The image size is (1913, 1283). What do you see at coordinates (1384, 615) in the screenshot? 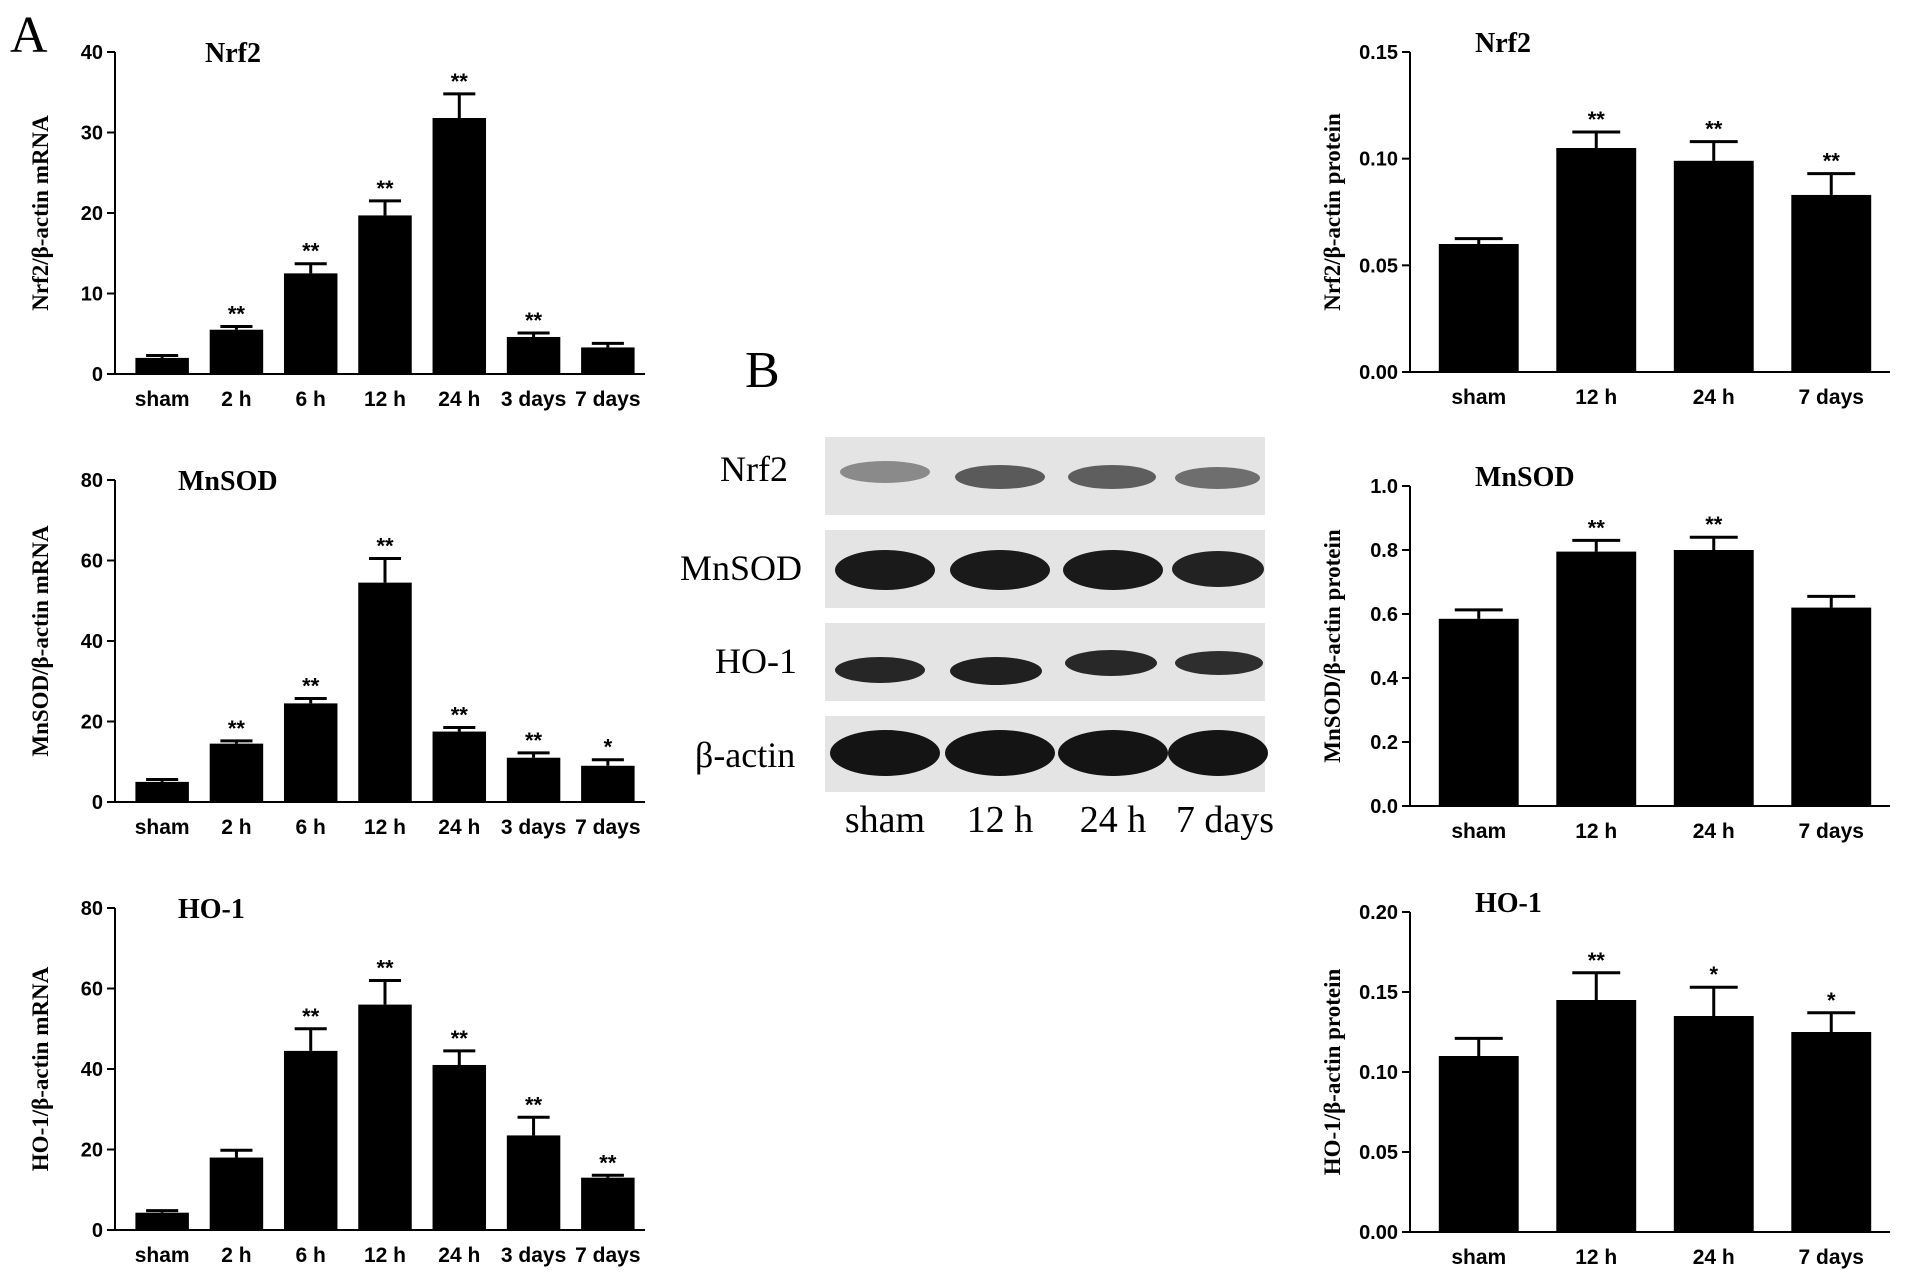
I see `y-tick-label: 0.6` at bounding box center [1384, 615].